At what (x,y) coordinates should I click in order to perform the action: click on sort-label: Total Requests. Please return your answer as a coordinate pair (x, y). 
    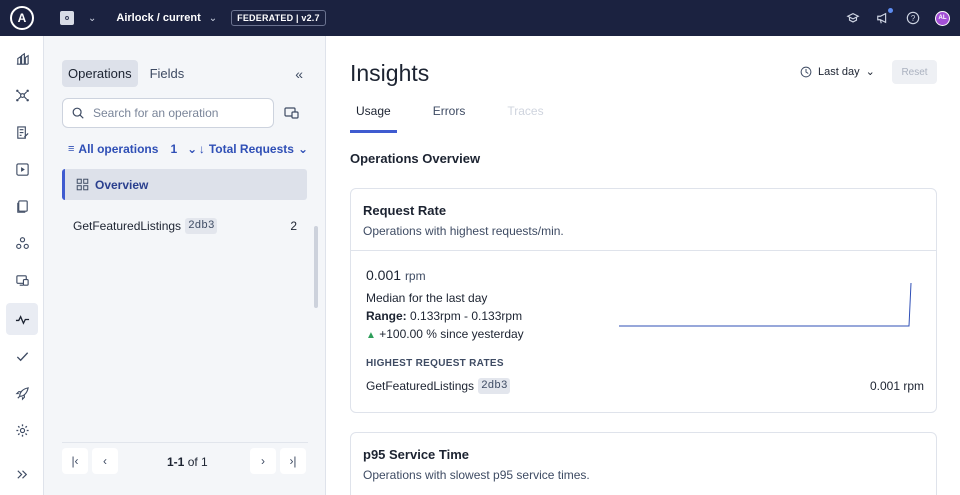
    Looking at the image, I should click on (251, 149).